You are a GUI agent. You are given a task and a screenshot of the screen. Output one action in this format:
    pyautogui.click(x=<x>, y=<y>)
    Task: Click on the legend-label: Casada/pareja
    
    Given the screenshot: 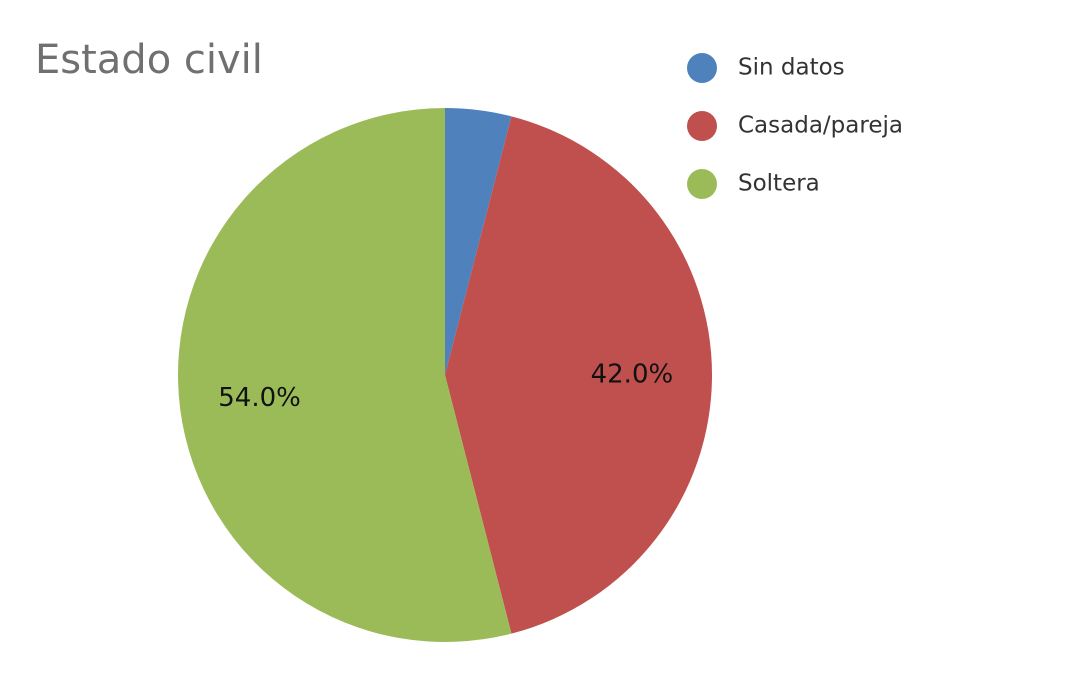 What is the action you would take?
    pyautogui.click(x=820, y=126)
    